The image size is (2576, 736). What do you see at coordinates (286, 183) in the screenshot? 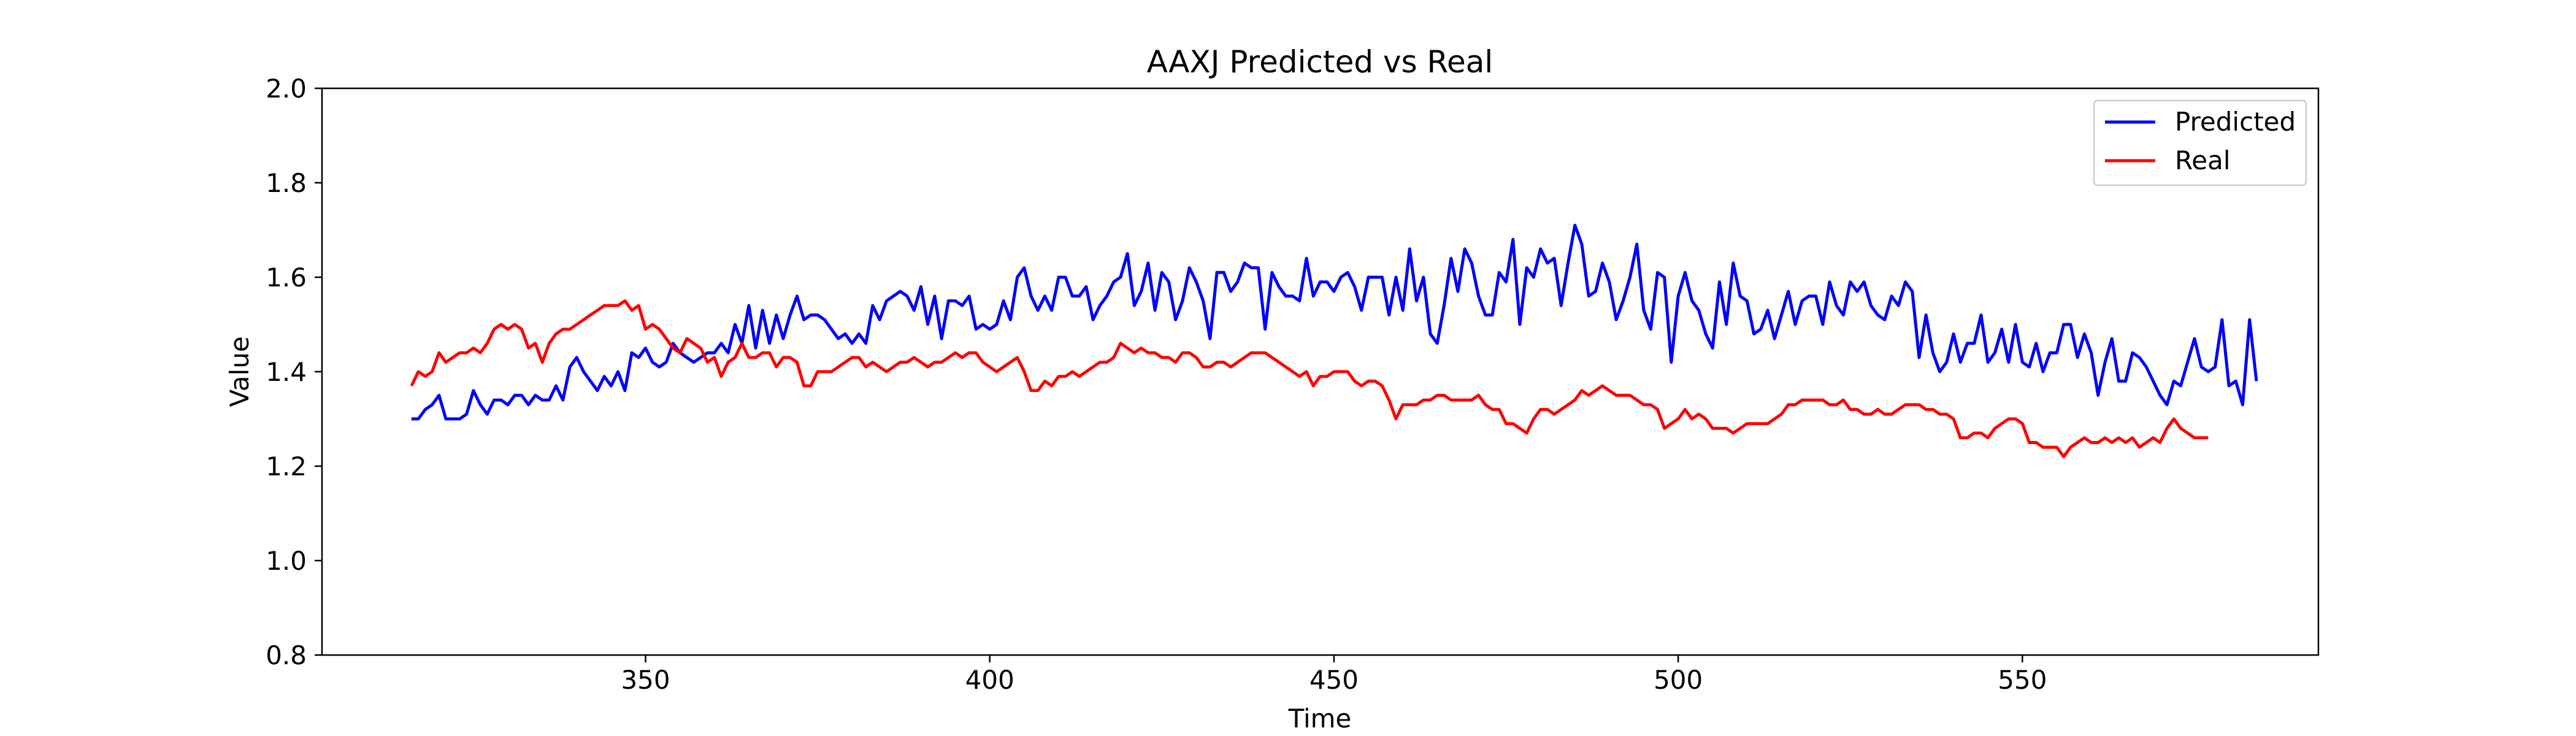
I see `y-tick-label: 1.8` at bounding box center [286, 183].